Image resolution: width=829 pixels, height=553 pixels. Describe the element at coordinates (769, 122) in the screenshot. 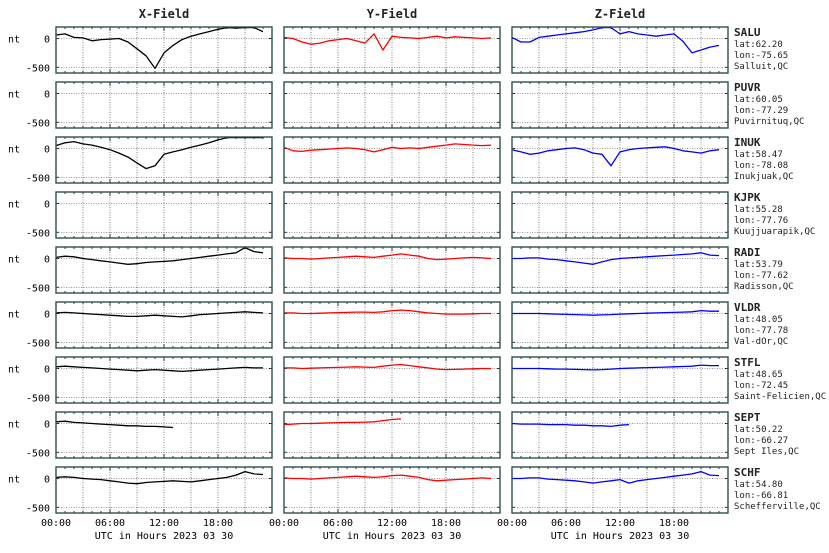

I see `station-place: Puvirnituq,QC` at that location.